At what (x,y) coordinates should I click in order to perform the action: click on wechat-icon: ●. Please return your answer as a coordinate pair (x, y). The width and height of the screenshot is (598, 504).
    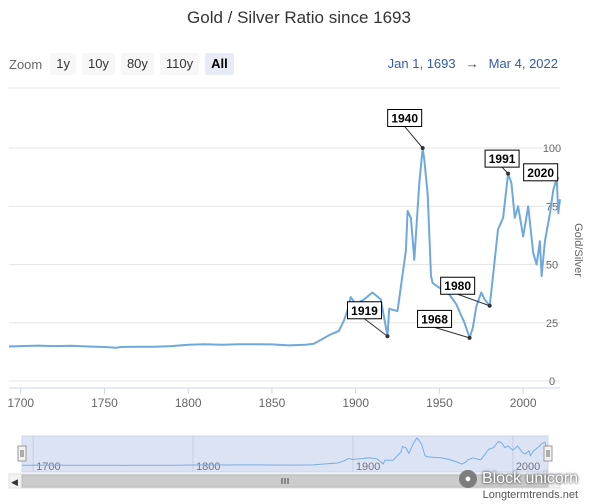
    Looking at the image, I should click on (467, 479).